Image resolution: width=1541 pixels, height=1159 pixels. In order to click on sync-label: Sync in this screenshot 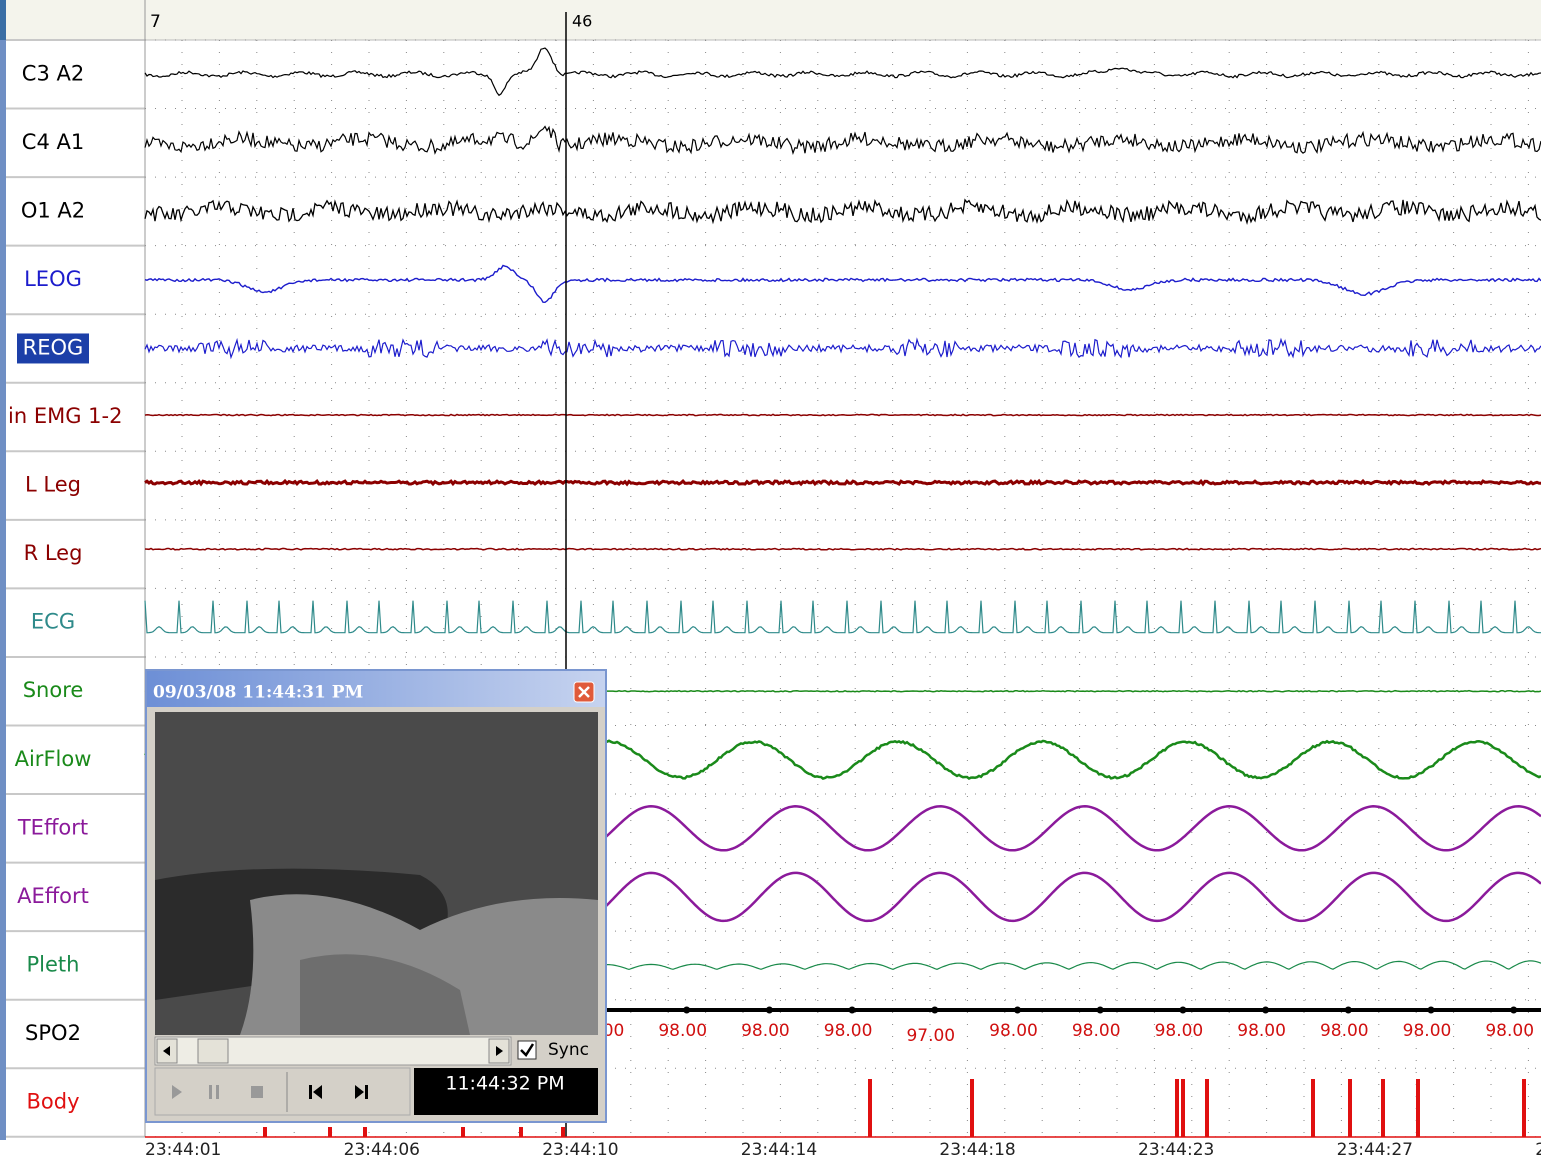, I will do `click(568, 1050)`.